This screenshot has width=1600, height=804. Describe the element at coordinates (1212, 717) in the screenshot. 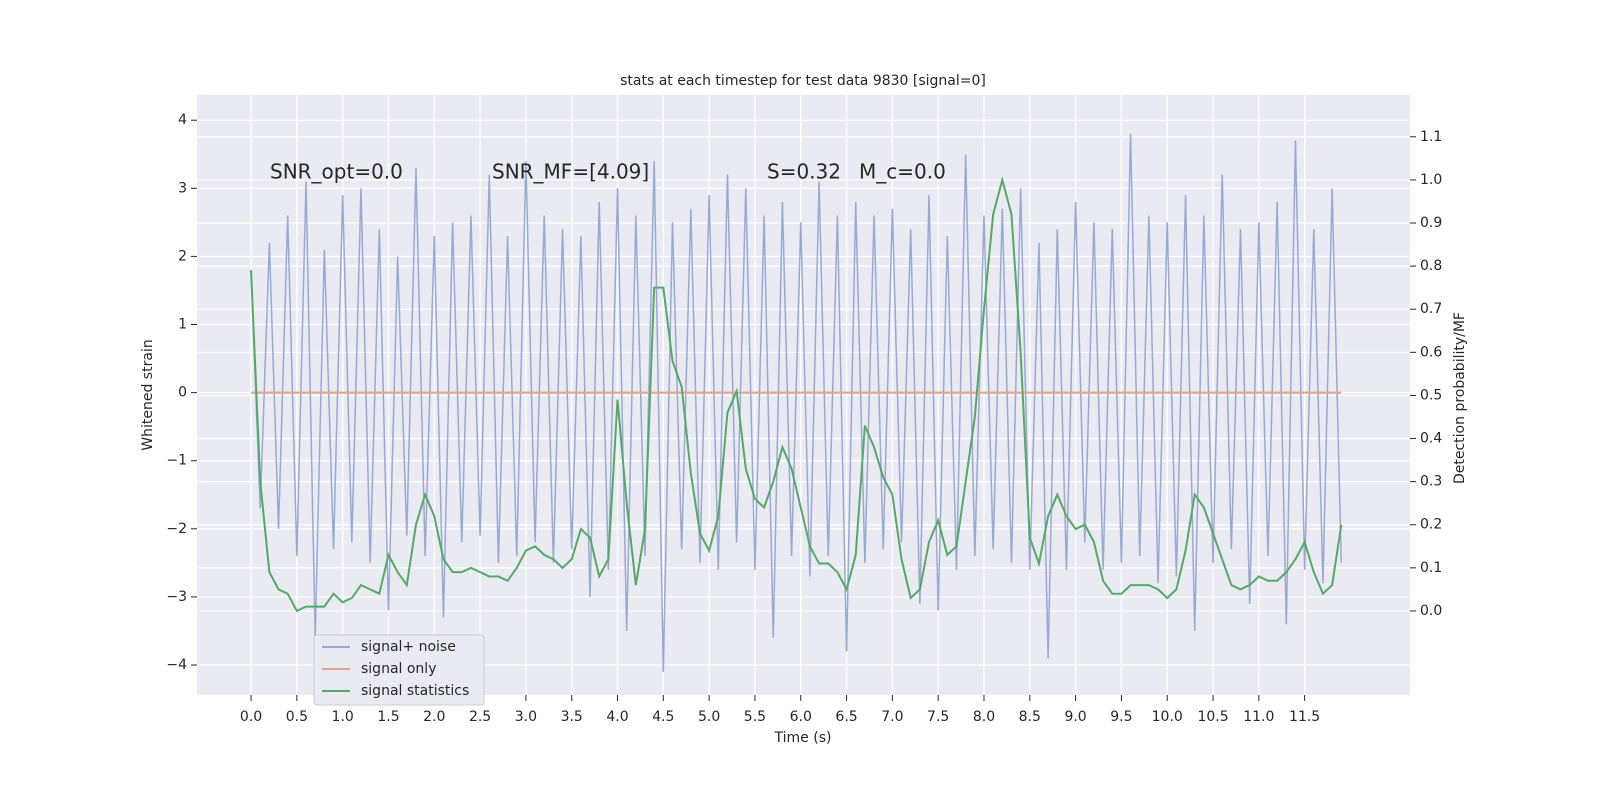

I see `x-tick-label: 10.5` at that location.